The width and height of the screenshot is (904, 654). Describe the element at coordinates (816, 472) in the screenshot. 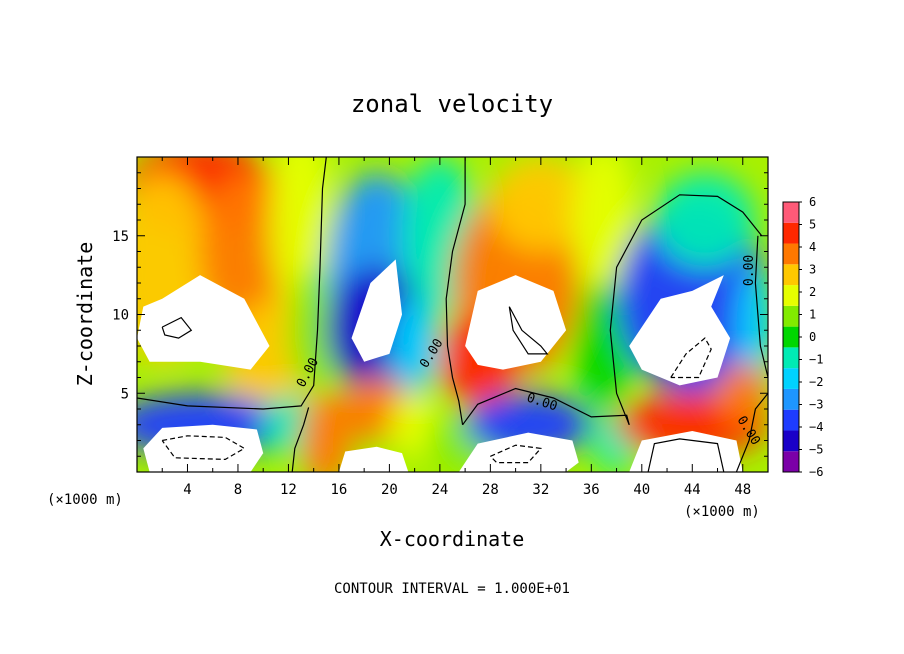

I see `colorbar-label: −6` at that location.